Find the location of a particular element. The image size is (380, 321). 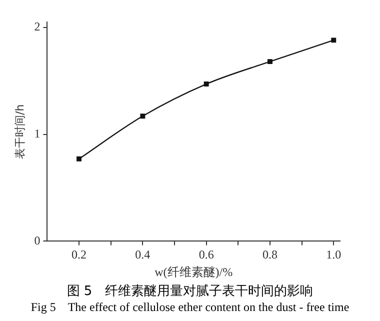

x-tick-label: 0.2 is located at coordinates (79, 255).